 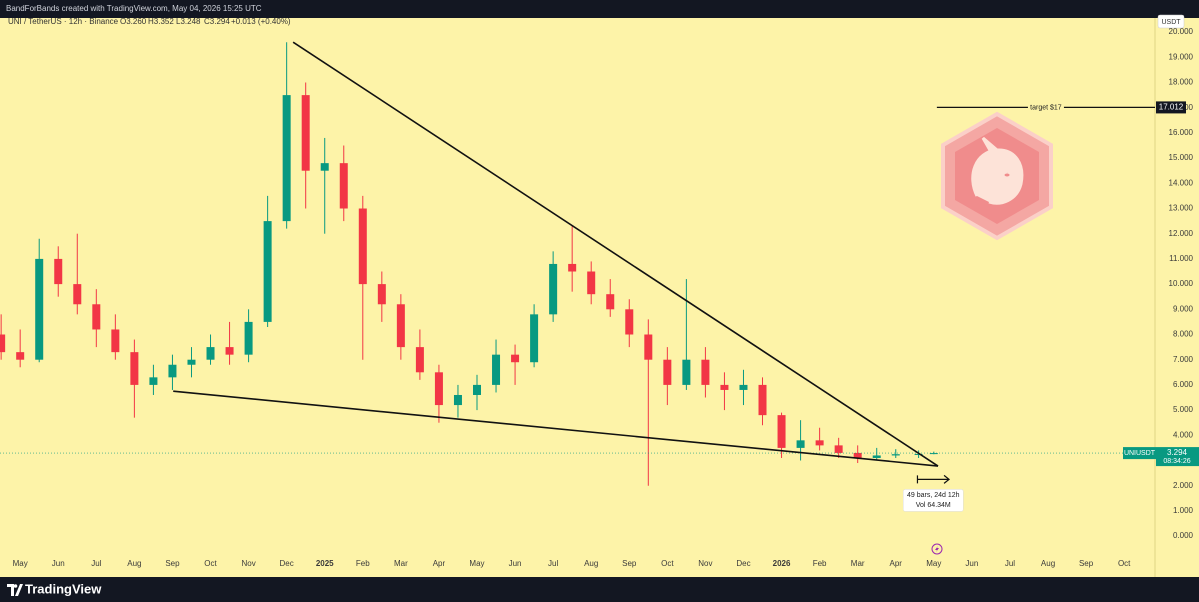 I want to click on y-tick-label: 10.000, so click(x=1181, y=283).